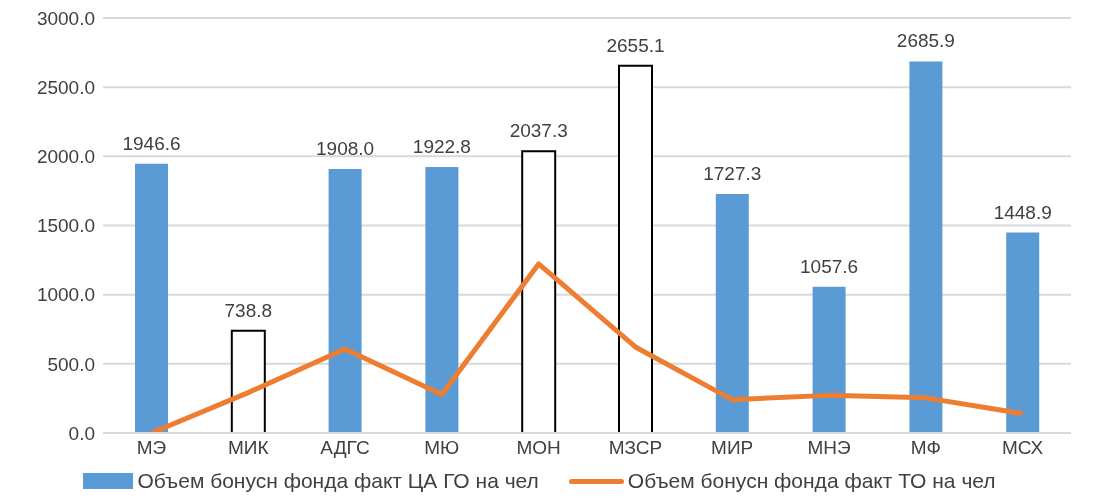  I want to click on y-tick-label: 2500.0, so click(65, 87).